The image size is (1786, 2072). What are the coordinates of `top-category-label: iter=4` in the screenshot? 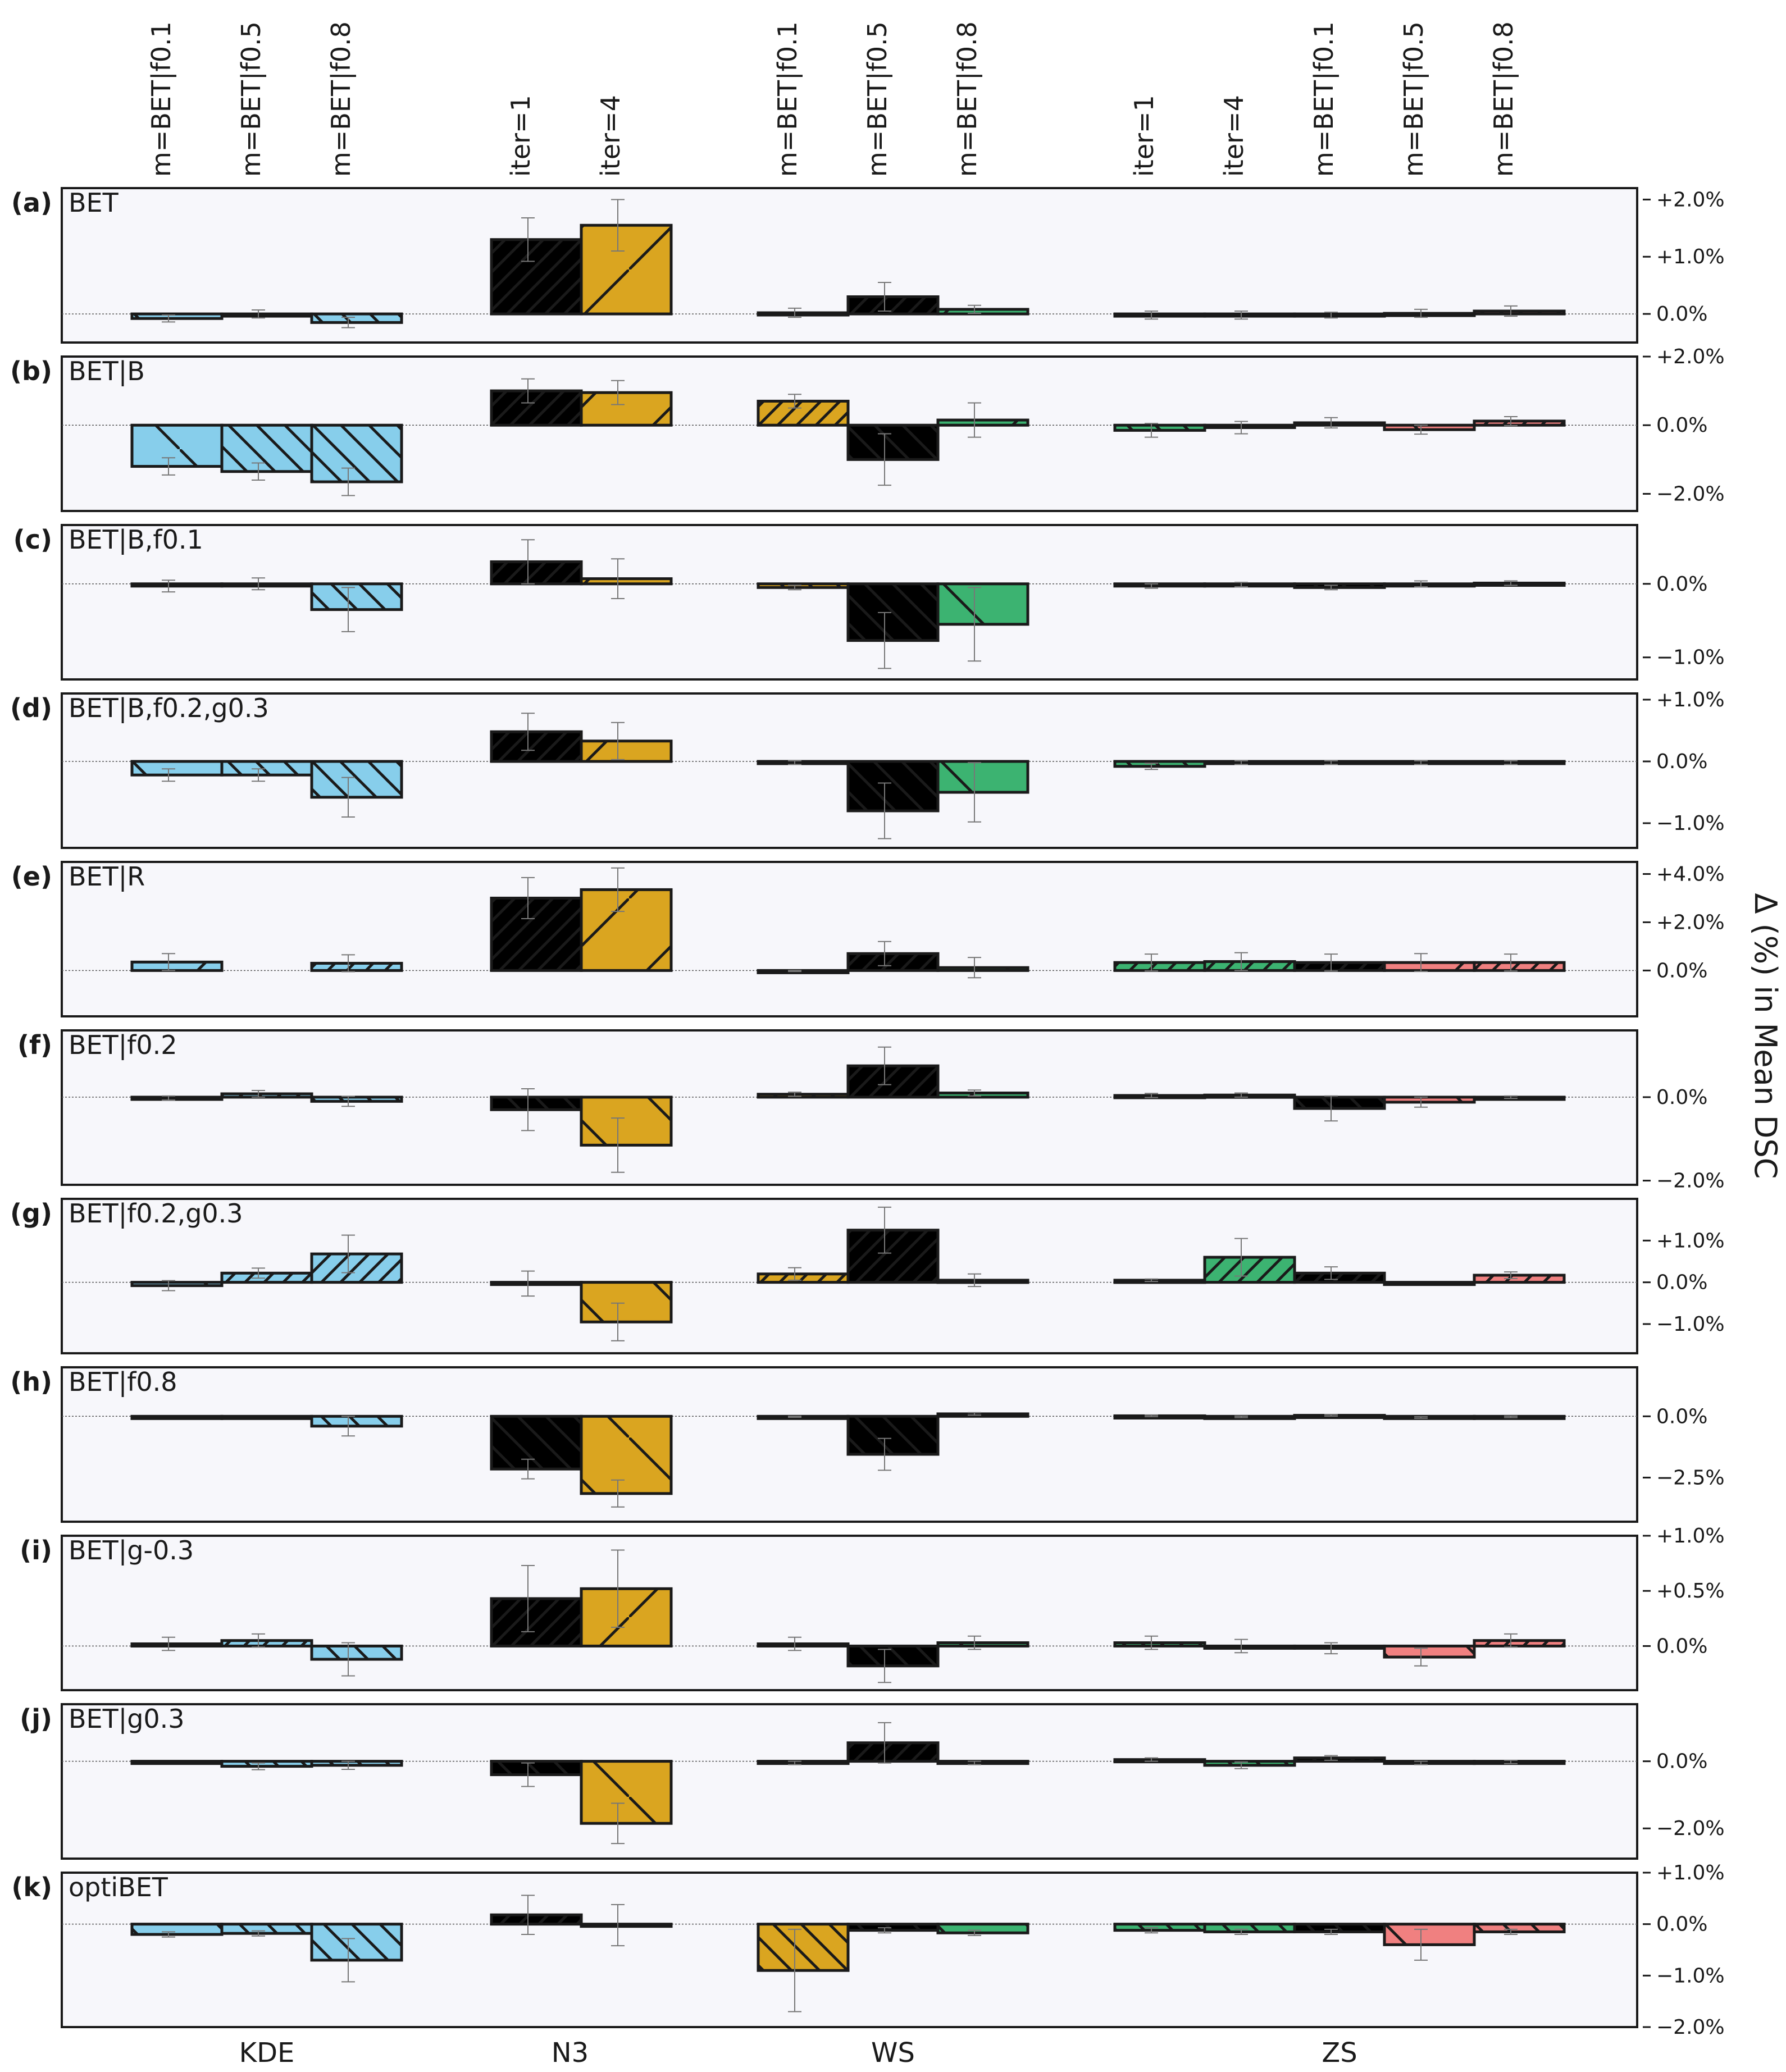 It's located at (1234, 136).